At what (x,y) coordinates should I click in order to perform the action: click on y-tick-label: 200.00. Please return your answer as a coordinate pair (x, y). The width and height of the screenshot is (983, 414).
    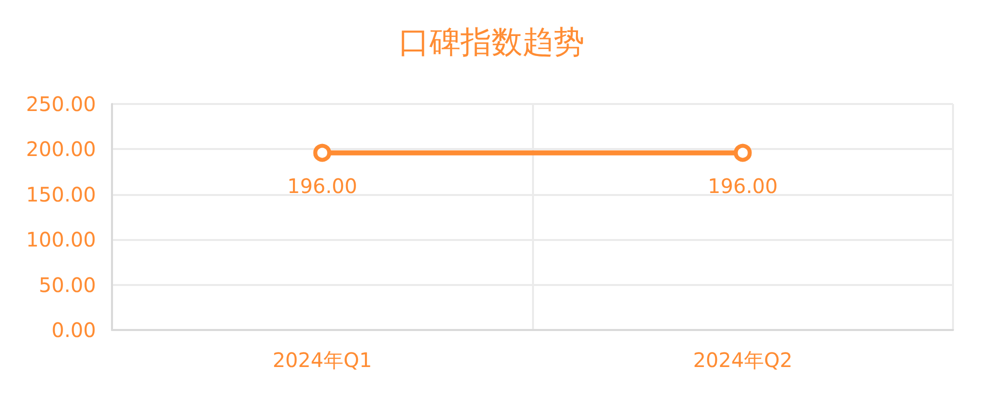
    Looking at the image, I should click on (61, 149).